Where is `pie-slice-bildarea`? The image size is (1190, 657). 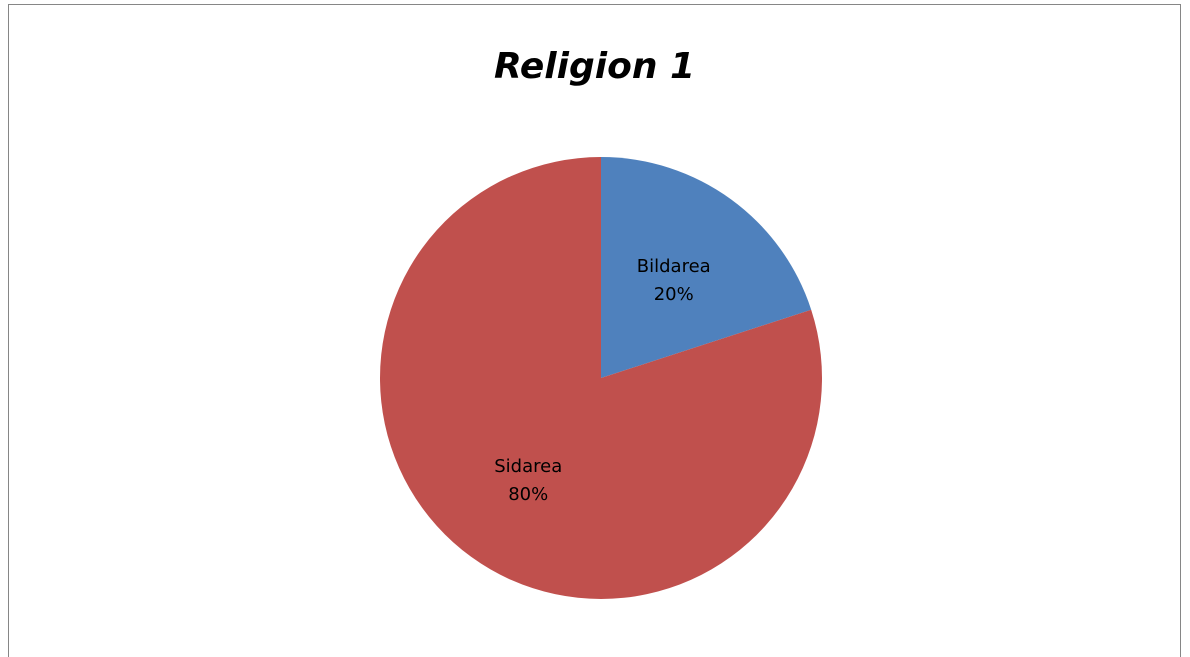 pie-slice-bildarea is located at coordinates (706, 267).